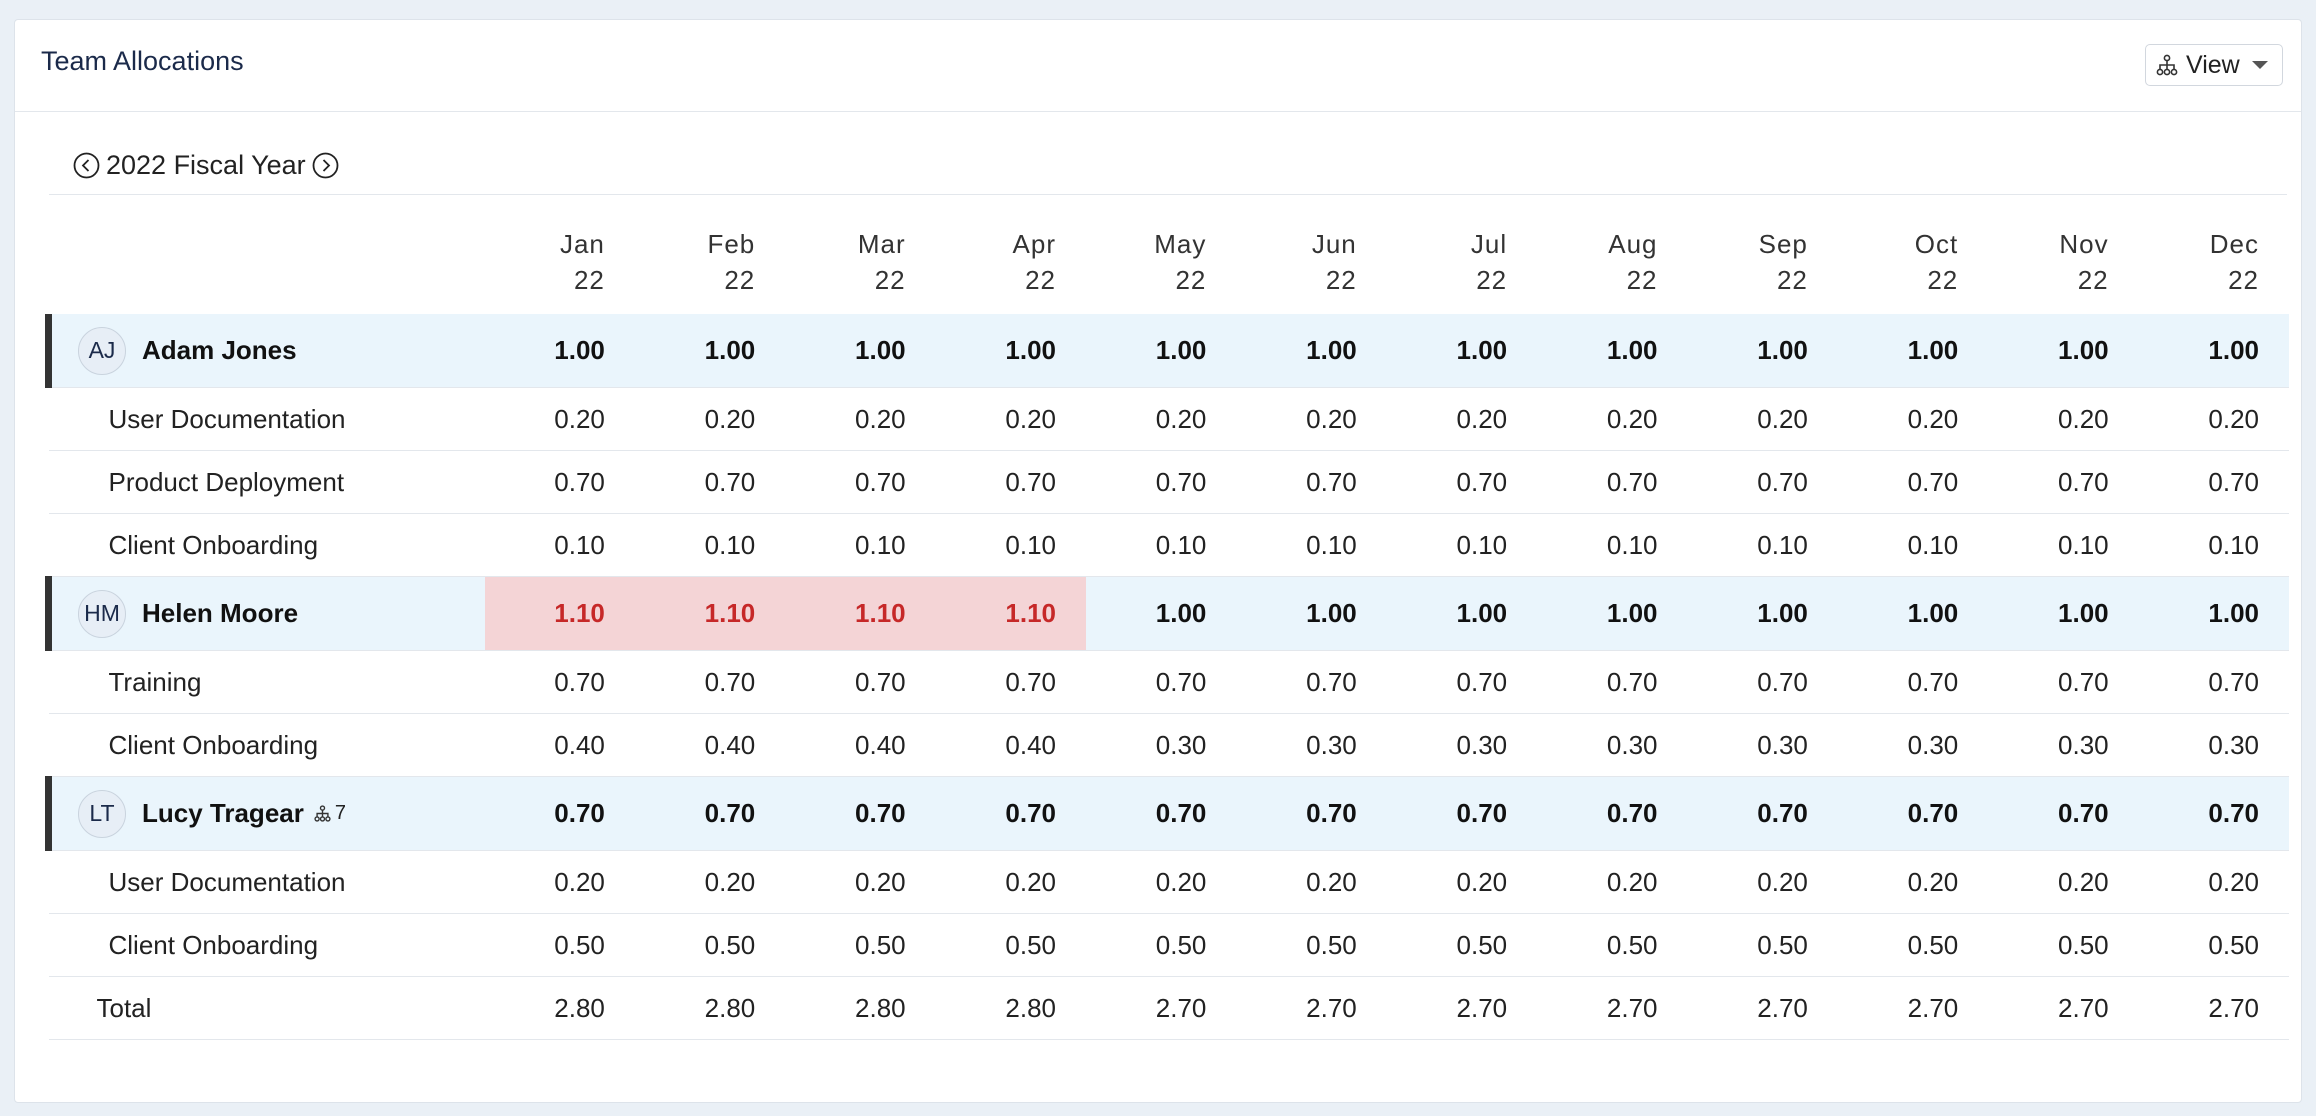 This screenshot has height=1116, width=2316. Describe the element at coordinates (220, 613) in the screenshot. I see `person-name: Helen Moore` at that location.